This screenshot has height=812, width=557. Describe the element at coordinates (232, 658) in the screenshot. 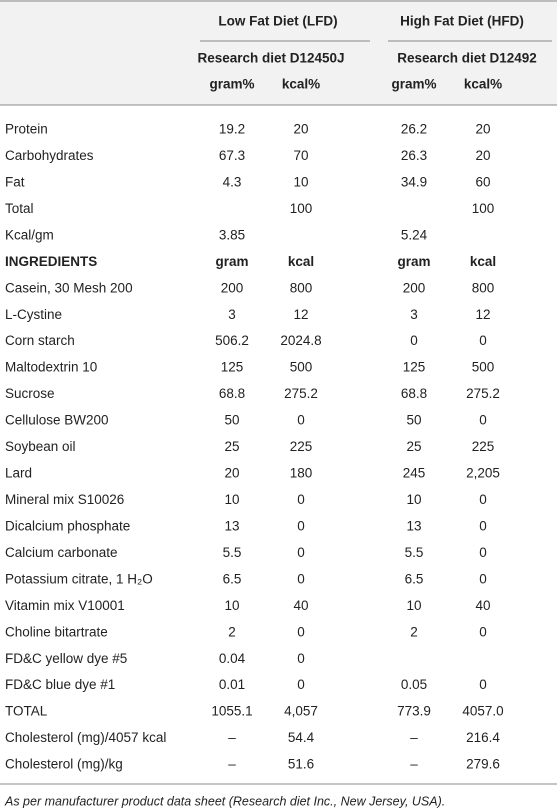

I see `cell: 0.04` at that location.